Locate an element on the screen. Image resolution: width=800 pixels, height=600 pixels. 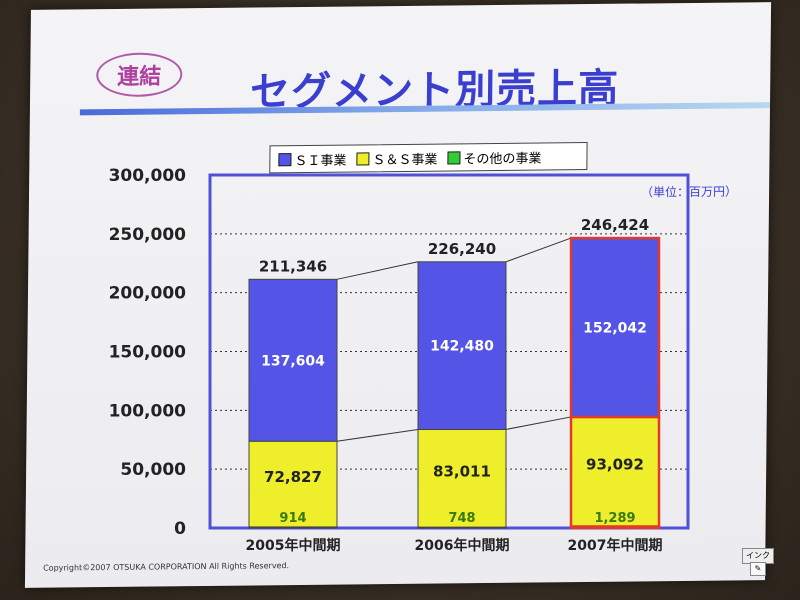
y-tick-label: 300,000 is located at coordinates (148, 176).